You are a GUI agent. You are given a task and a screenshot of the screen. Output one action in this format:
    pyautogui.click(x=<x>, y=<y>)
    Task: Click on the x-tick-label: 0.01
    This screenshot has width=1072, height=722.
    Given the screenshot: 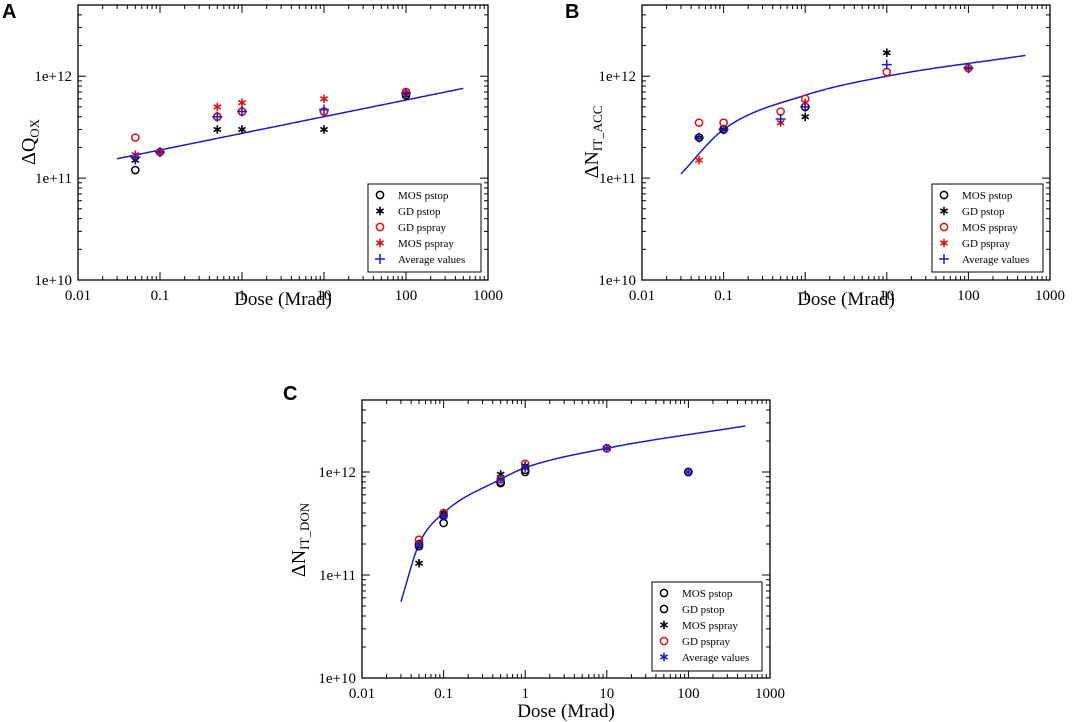 What is the action you would take?
    pyautogui.click(x=78, y=296)
    